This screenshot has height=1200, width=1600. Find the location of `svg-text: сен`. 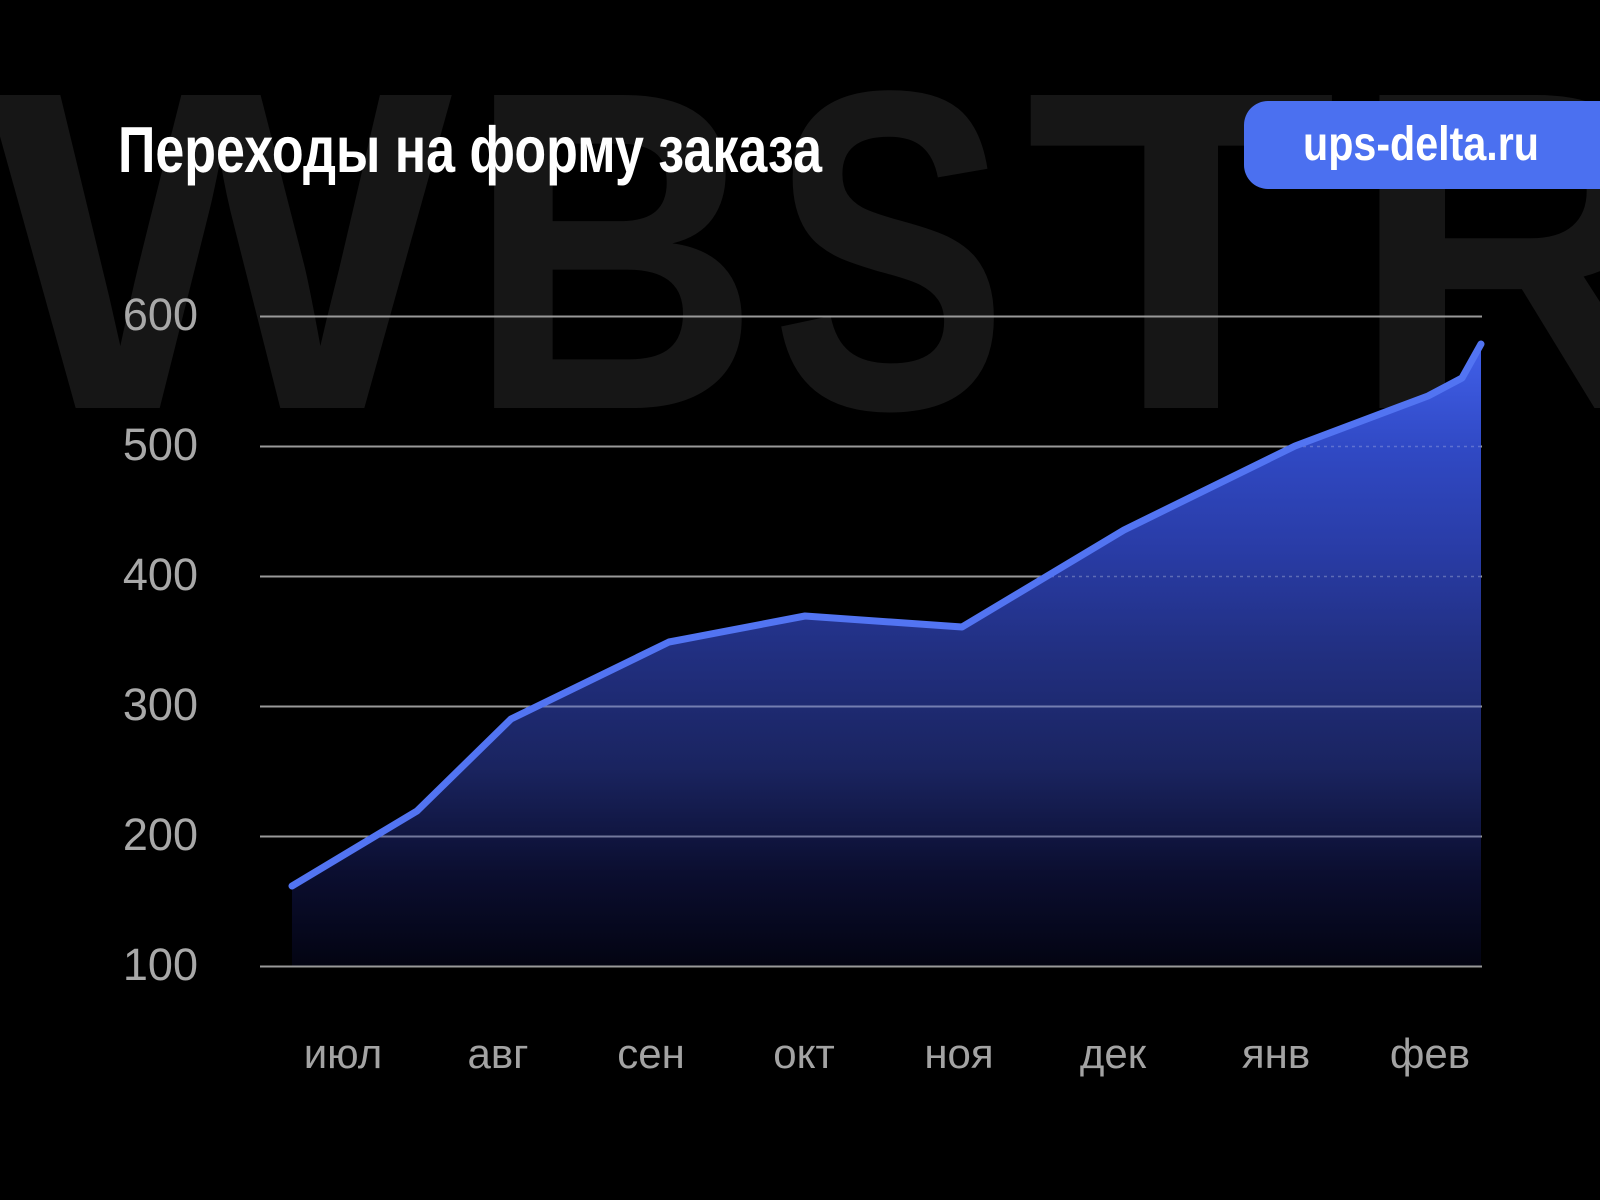

svg-text: сен is located at coordinates (651, 1053).